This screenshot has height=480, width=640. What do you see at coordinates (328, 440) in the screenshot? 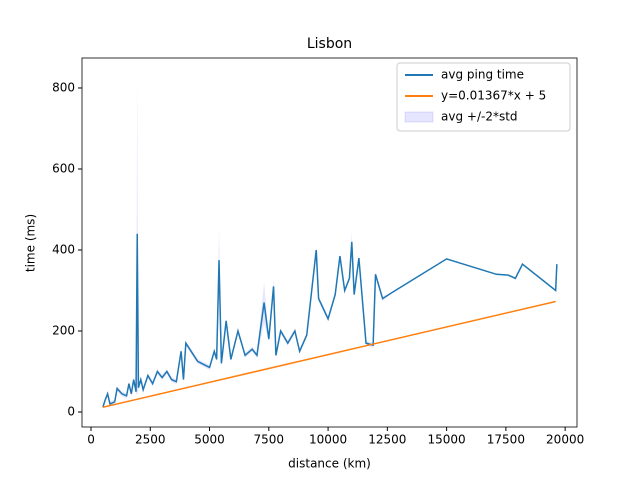
I see `x-tick-label: 10000` at bounding box center [328, 440].